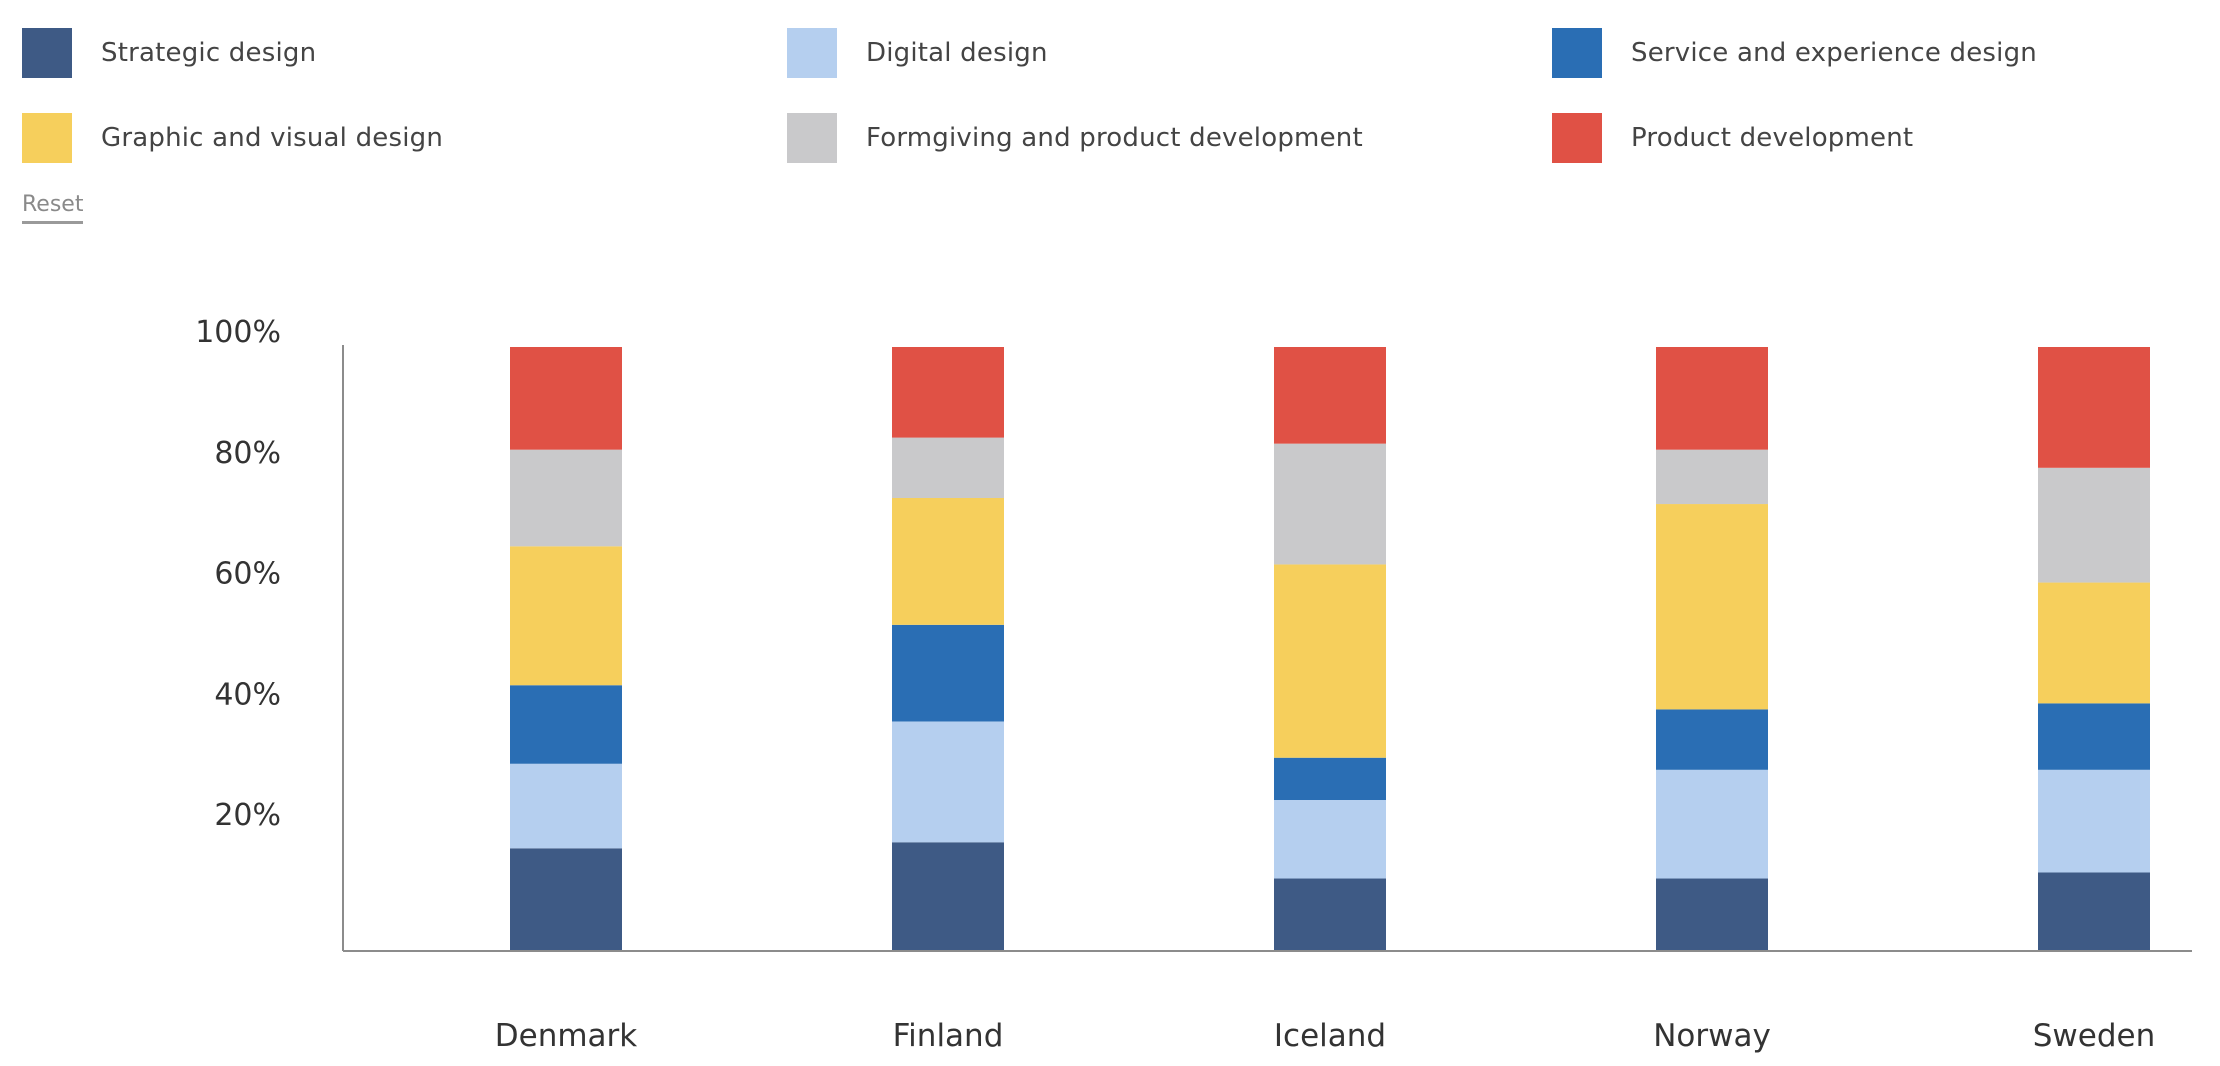 The image size is (2220, 1066). What do you see at coordinates (247, 815) in the screenshot?
I see `y-tick-label: 20%` at bounding box center [247, 815].